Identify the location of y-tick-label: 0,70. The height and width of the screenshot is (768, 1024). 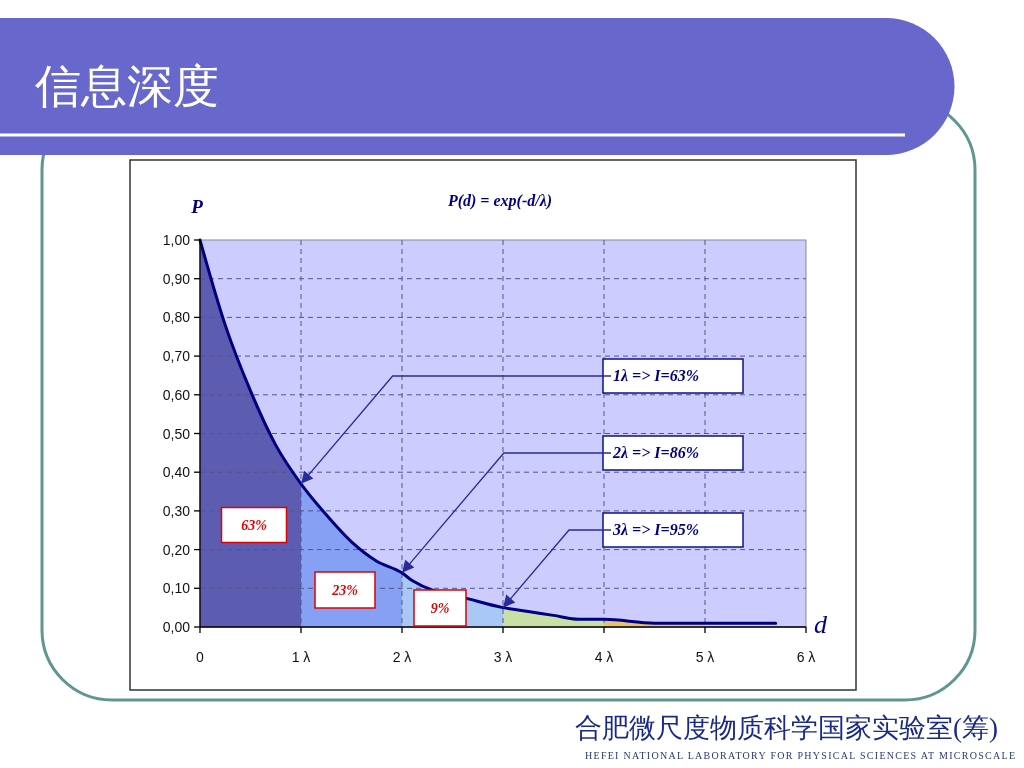
(176, 356).